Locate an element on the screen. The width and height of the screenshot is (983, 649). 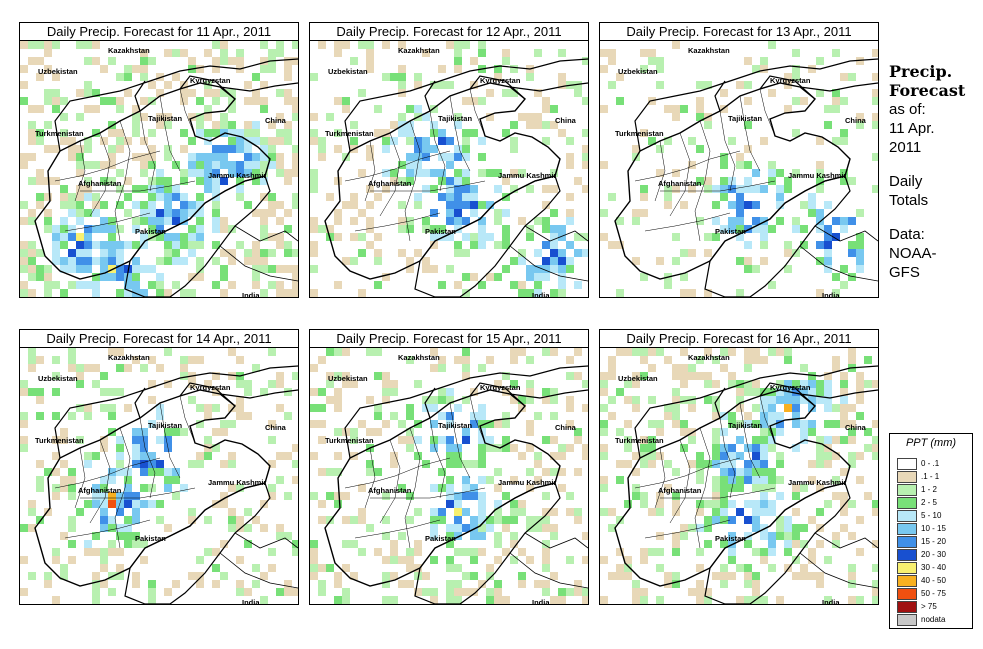
map-label: Kyrgyzstan is located at coordinates (790, 80).